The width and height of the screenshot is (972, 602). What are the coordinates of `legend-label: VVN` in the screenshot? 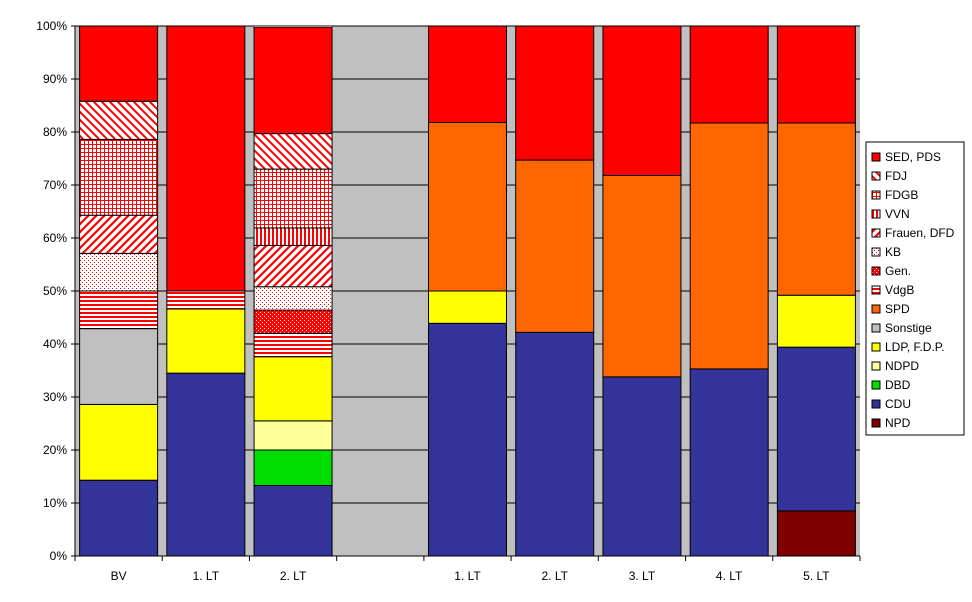 It's located at (897, 214).